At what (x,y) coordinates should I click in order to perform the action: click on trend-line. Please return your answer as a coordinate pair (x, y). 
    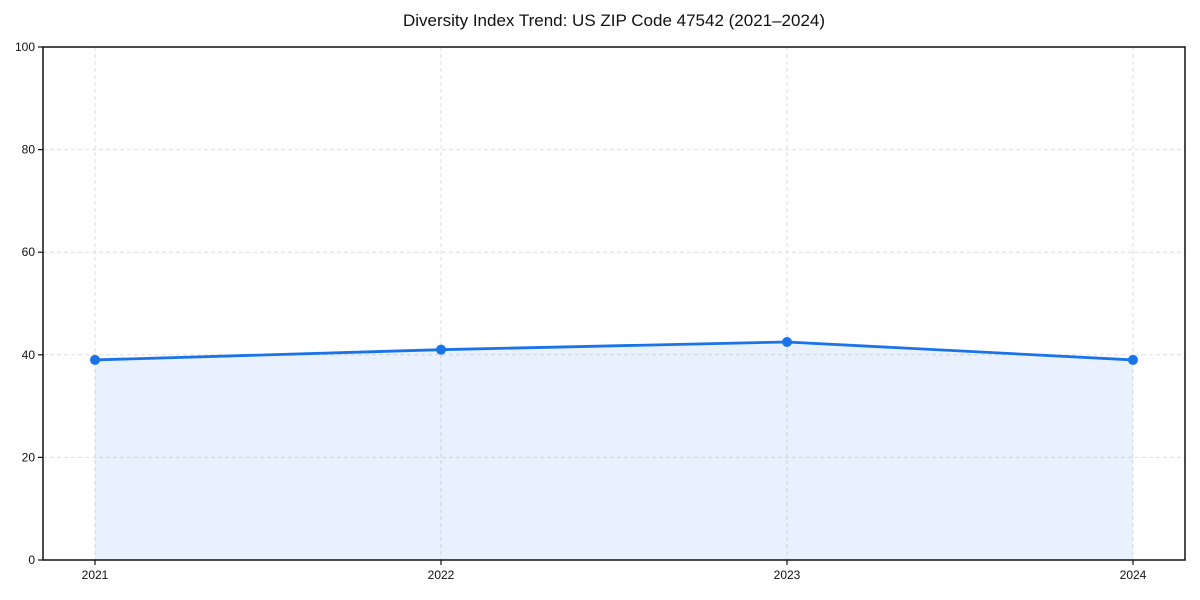
    Looking at the image, I should click on (614, 351).